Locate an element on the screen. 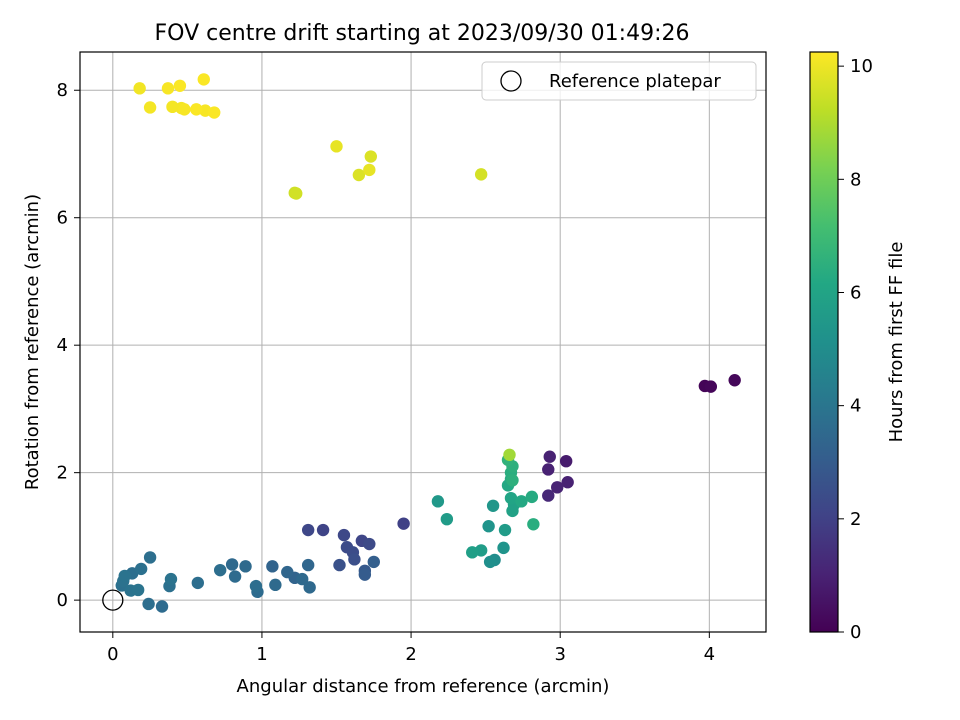 This screenshot has height=720, width=960. x-axis-ticks: 0 1 2 3 4 is located at coordinates (411, 648).